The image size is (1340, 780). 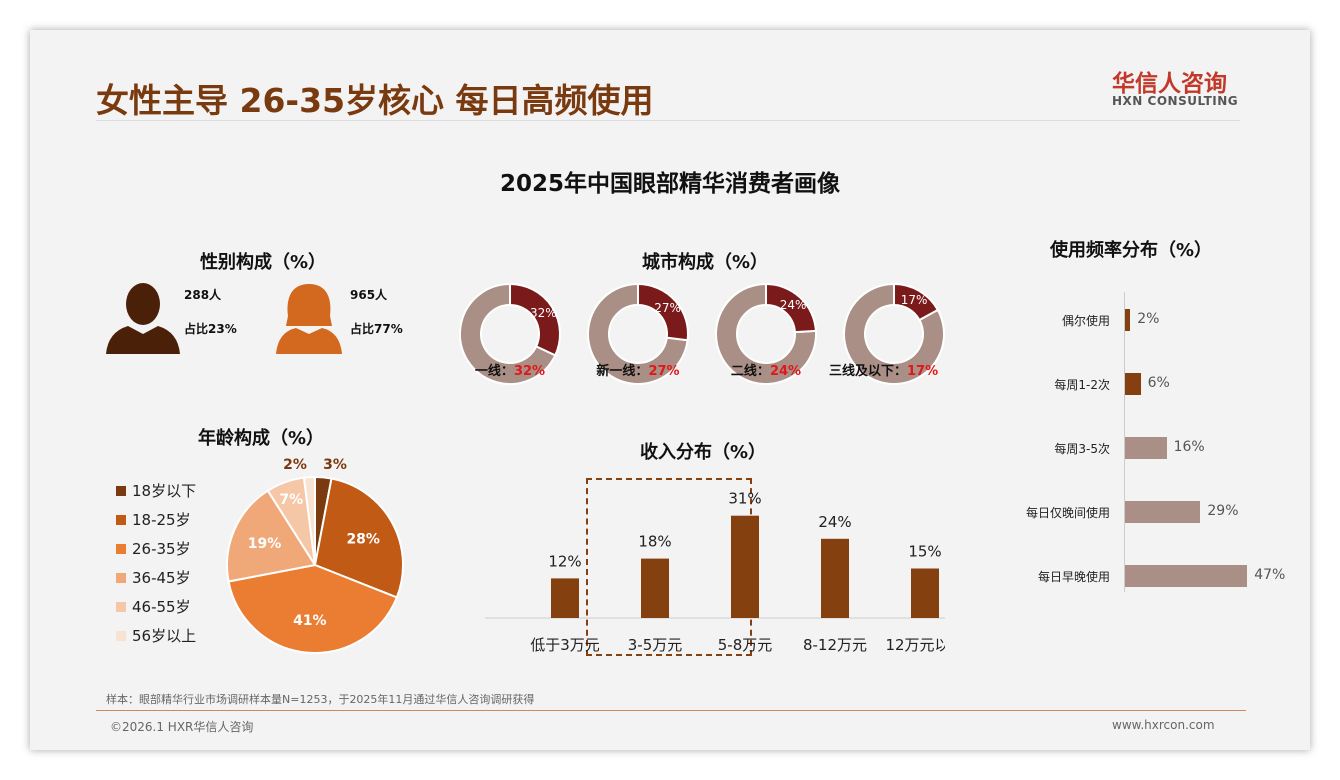 What do you see at coordinates (261, 438) in the screenshot?
I see `age-title: 年龄构成（%）` at bounding box center [261, 438].